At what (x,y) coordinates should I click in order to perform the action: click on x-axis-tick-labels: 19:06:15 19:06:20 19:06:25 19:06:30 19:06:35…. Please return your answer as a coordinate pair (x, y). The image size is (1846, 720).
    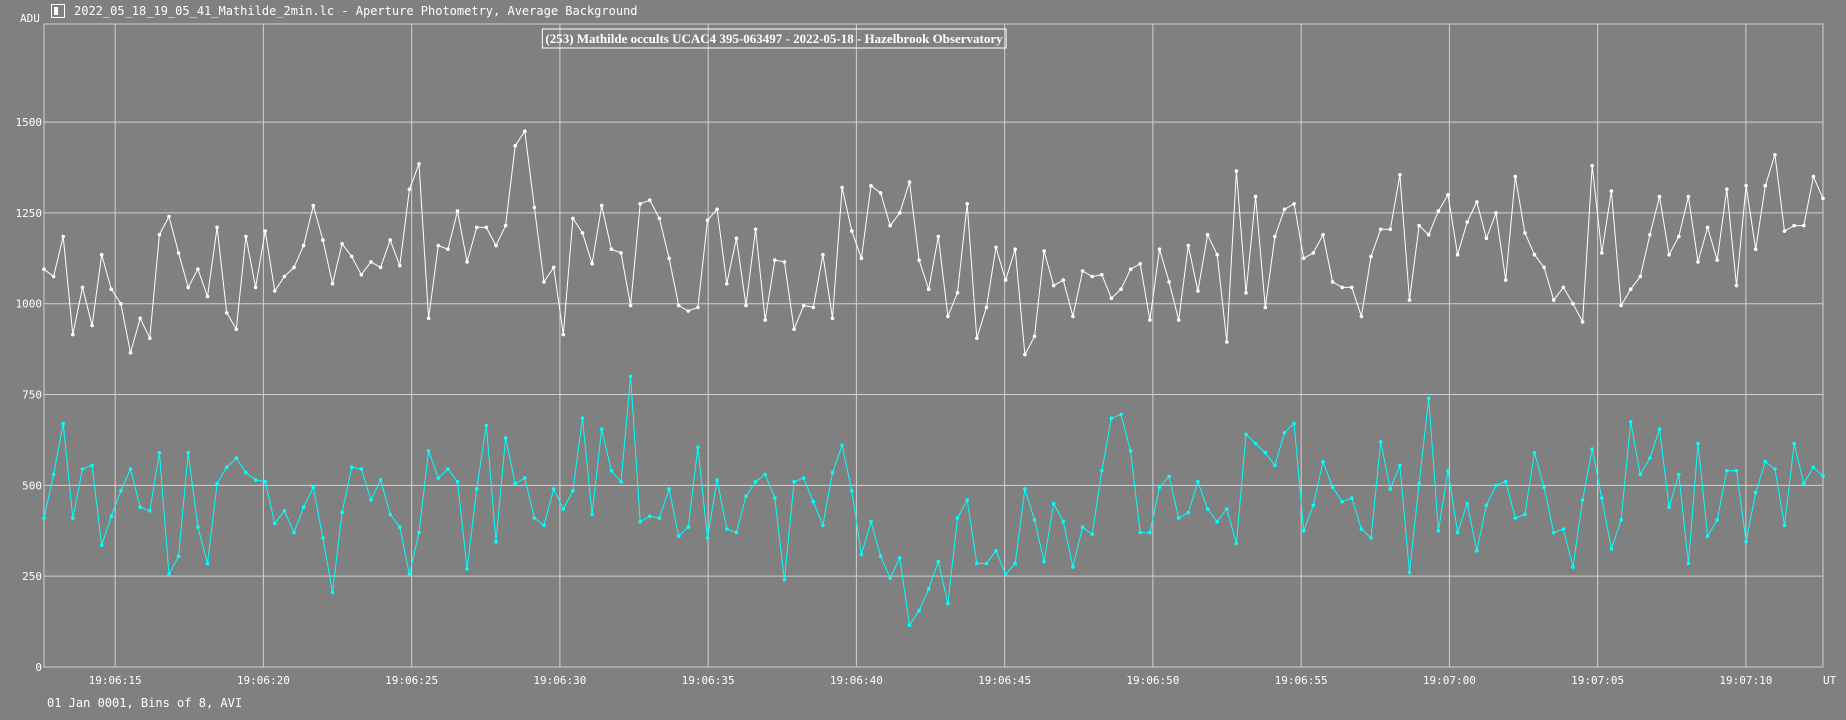
    Looking at the image, I should click on (931, 680).